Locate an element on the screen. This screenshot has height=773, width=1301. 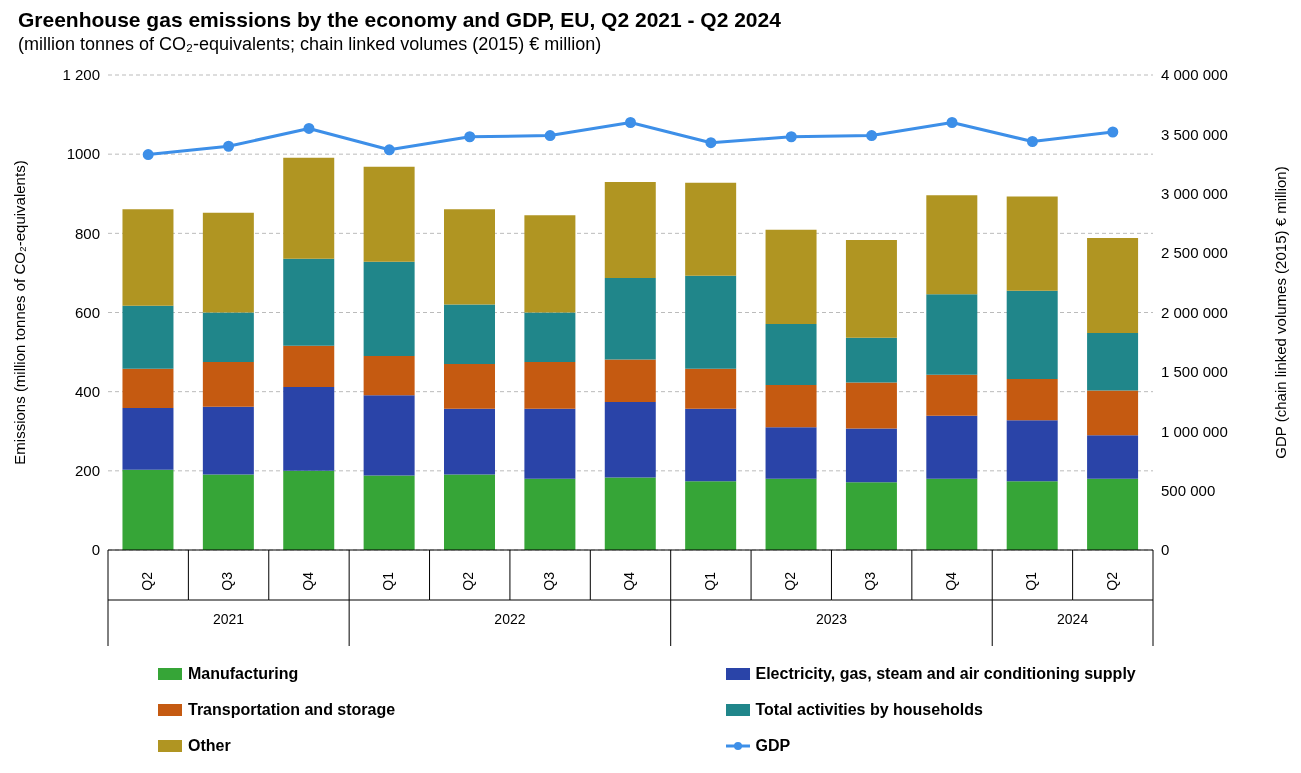
legend-label: Transportation and storage is located at coordinates (292, 710).